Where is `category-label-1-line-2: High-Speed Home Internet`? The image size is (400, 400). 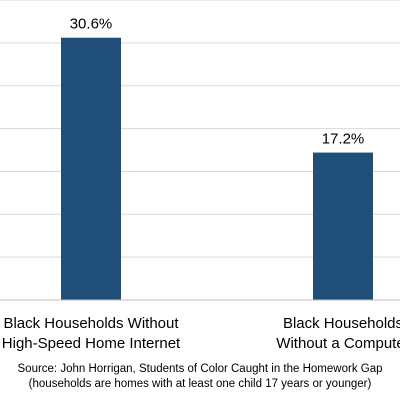
category-label-1-line-2: High-Speed Home Internet is located at coordinates (91, 343).